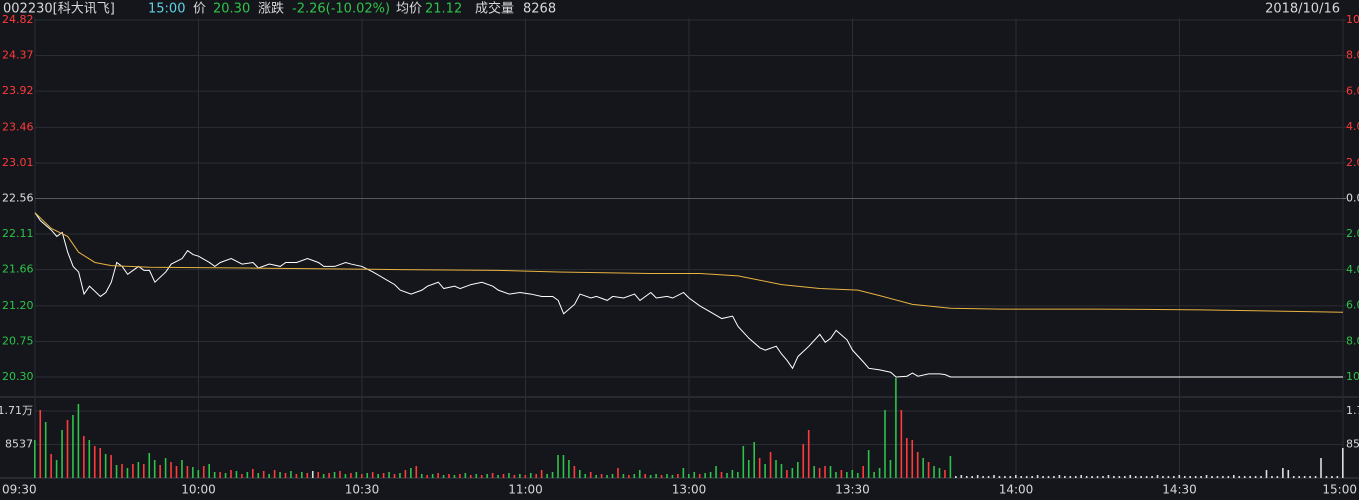 The height and width of the screenshot is (500, 1359). Describe the element at coordinates (1352, 233) in the screenshot. I see `y2-tick-label: 2.00%` at that location.